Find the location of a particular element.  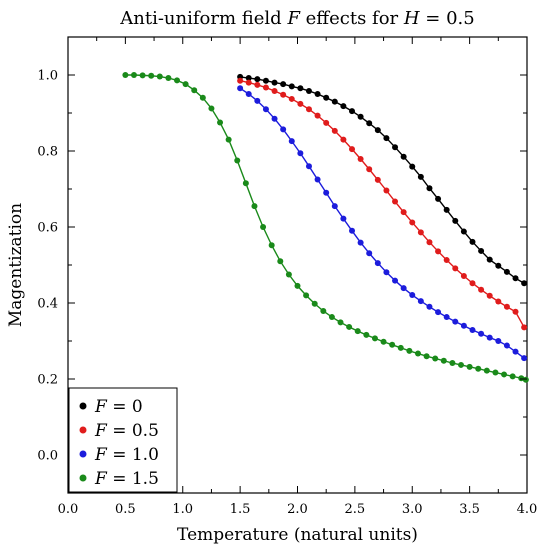

x-tick-label: 3.0 is located at coordinates (412, 509).